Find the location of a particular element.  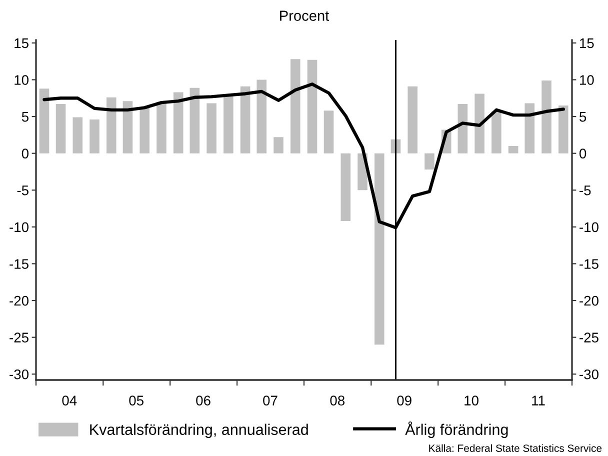

x-tick-label: 08 is located at coordinates (337, 401).